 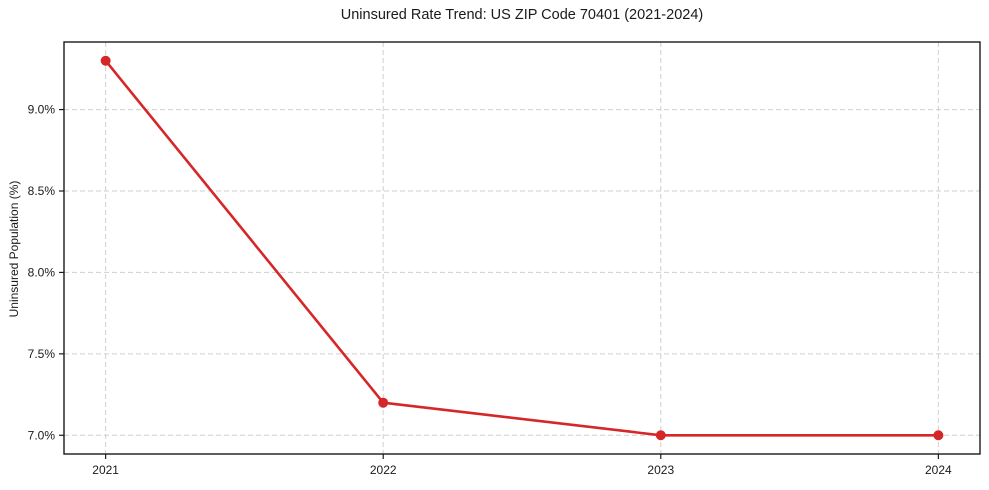 What do you see at coordinates (42, 435) in the screenshot?
I see `y-tick-label: 7.0%` at bounding box center [42, 435].